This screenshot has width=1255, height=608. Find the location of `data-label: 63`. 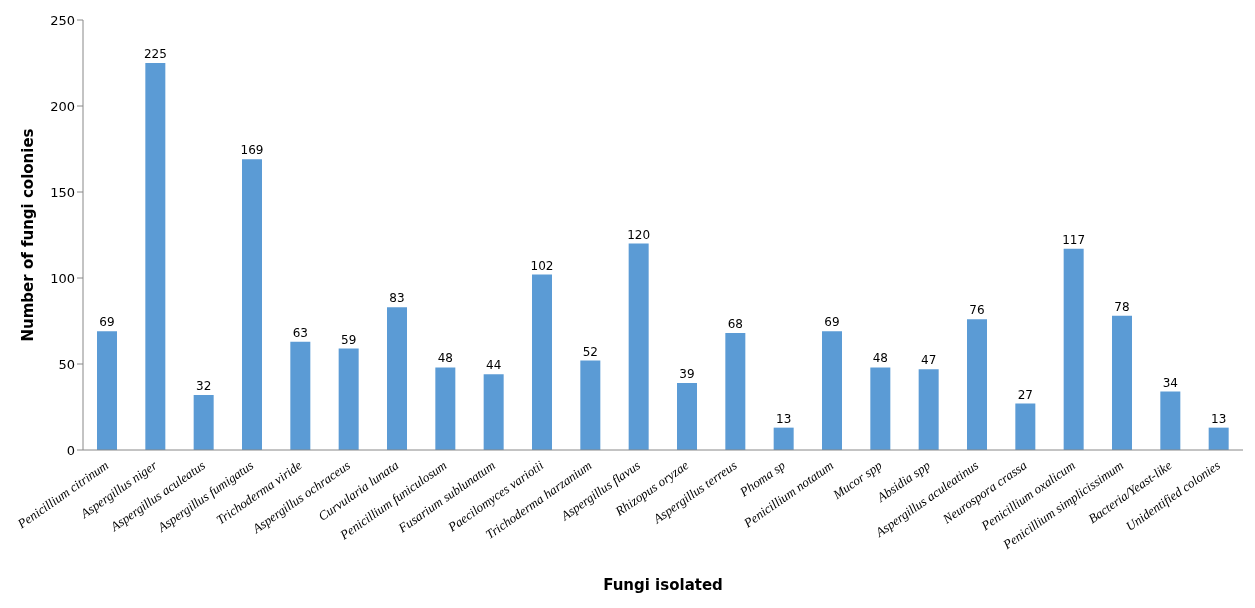

data-label: 63 is located at coordinates (300, 332).